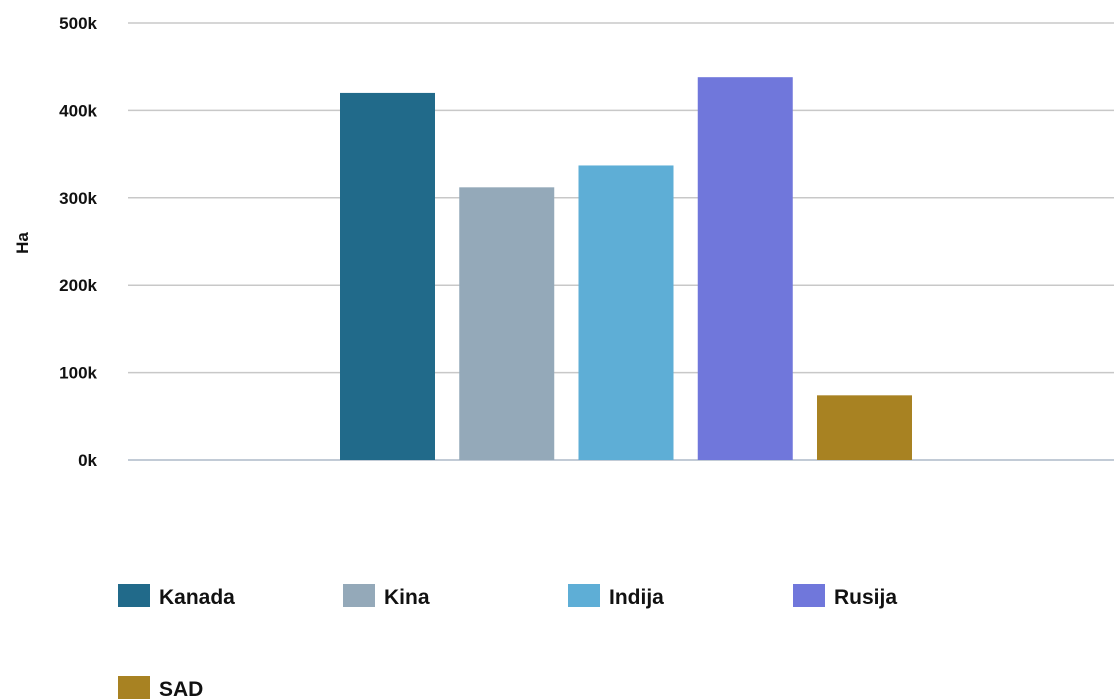 Image resolution: width=1114 pixels, height=699 pixels. Describe the element at coordinates (78, 23) in the screenshot. I see `y-tick-label: 500k` at that location.